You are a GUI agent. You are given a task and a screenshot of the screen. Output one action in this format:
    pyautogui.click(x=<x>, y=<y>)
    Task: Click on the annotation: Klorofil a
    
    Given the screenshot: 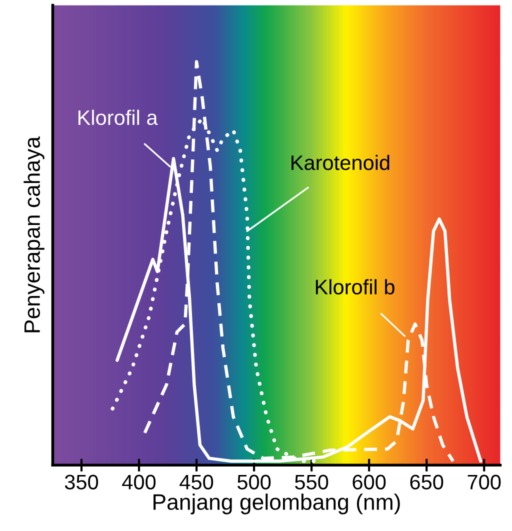 What is the action you would take?
    pyautogui.click(x=118, y=118)
    